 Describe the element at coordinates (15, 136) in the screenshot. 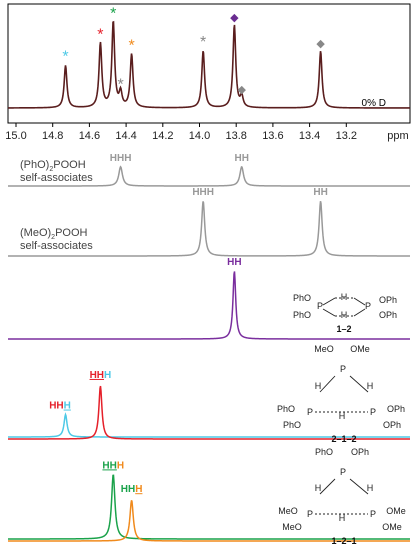

I see `x-tick-label: 15.0` at that location.